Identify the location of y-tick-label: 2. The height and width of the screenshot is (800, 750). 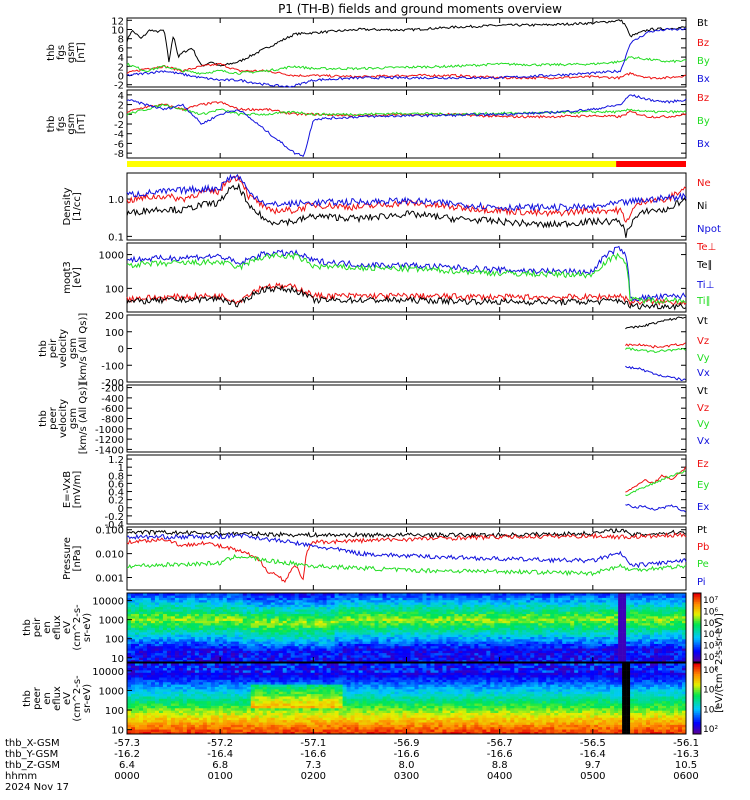
(121, 67).